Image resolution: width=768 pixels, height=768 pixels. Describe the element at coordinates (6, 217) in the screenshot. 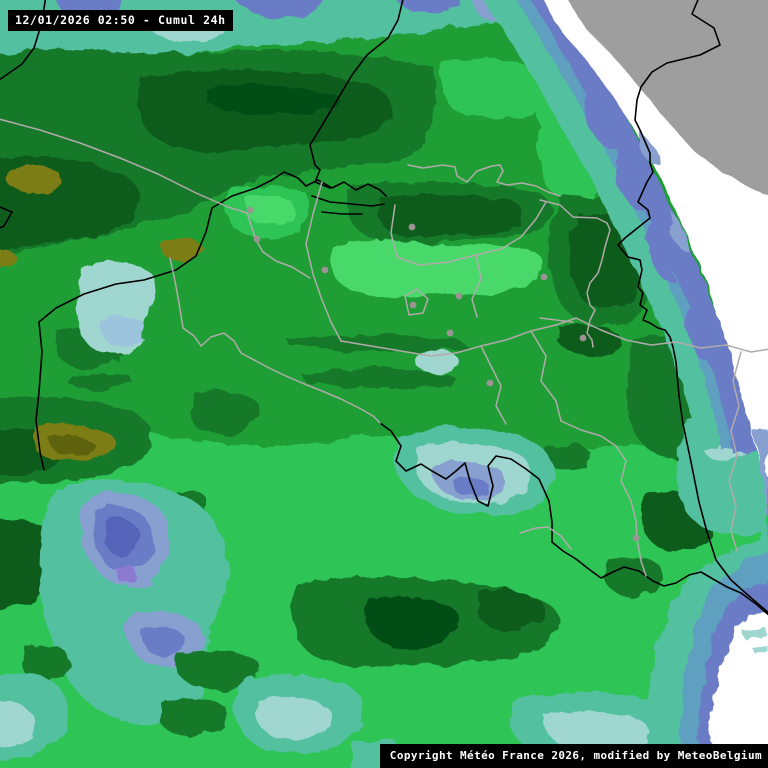

I see `england-coastline-south` at that location.